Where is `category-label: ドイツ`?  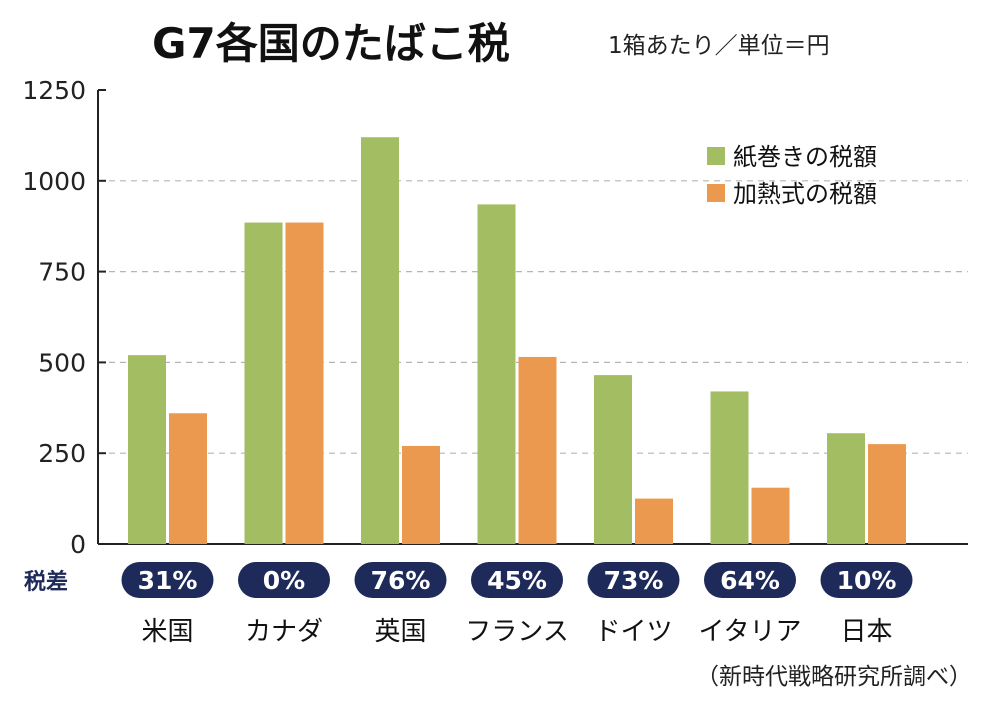
category-label: ドイツ is located at coordinates (633, 632).